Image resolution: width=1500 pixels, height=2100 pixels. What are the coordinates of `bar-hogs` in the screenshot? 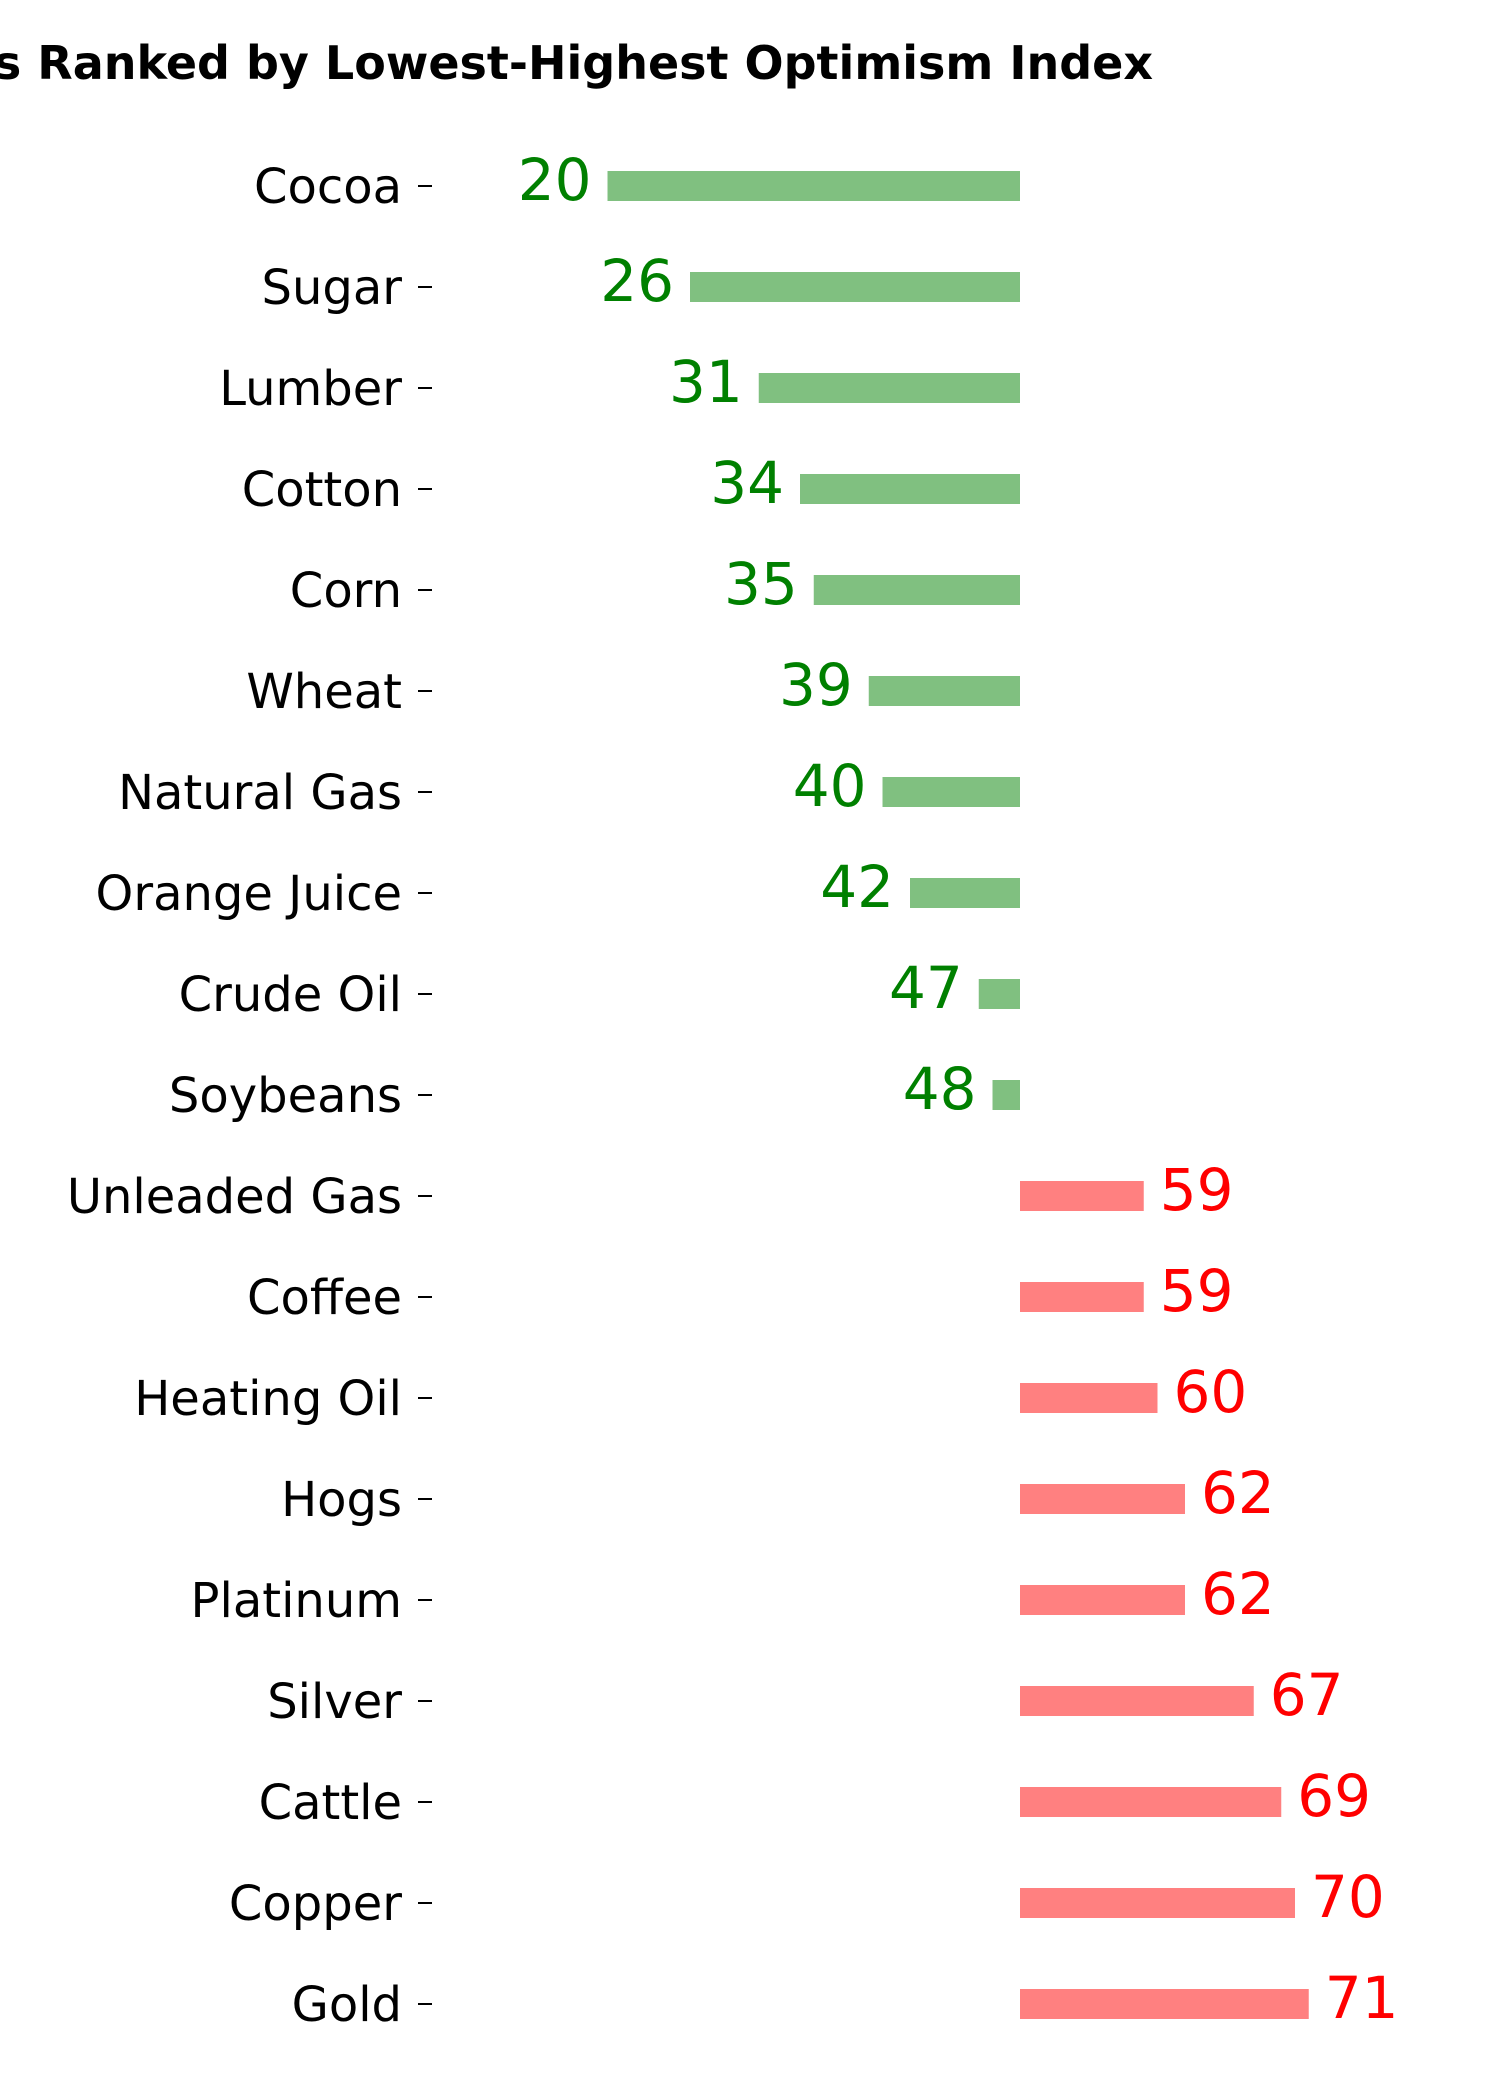 It's located at (1102, 1499).